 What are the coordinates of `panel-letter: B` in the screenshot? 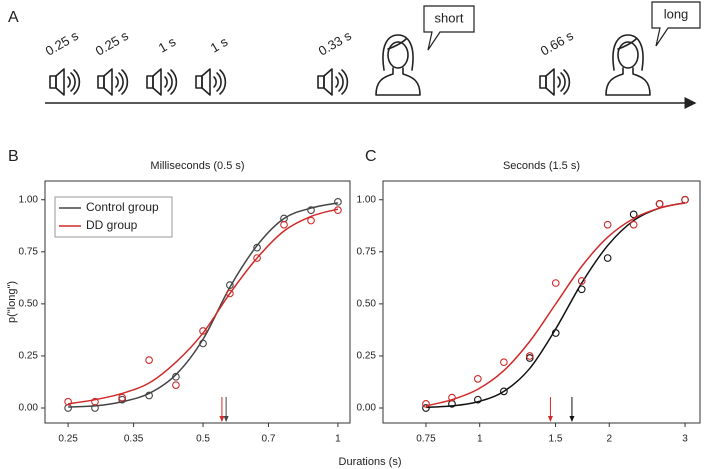 It's located at (13, 156).